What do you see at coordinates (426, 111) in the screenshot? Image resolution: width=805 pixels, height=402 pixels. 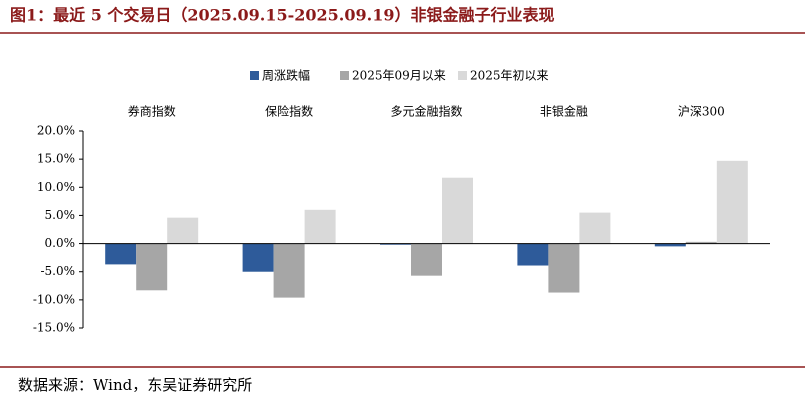 I see `category-label: 多元金融指数` at bounding box center [426, 111].